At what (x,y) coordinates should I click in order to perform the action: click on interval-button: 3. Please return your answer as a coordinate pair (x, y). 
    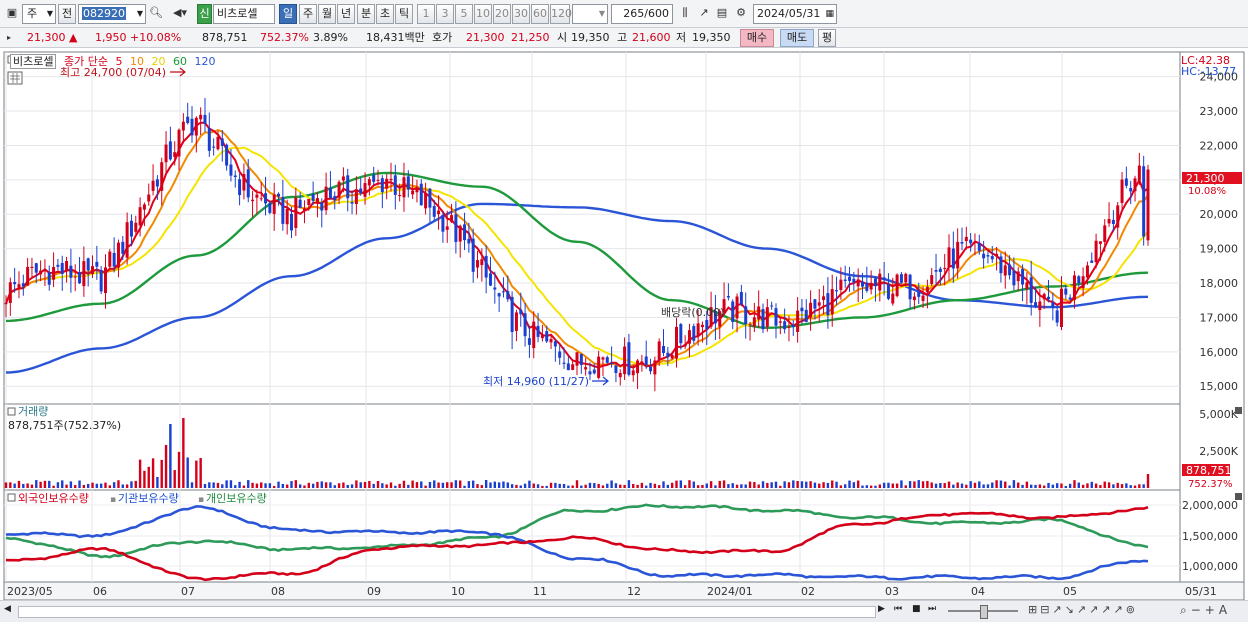
    Looking at the image, I should click on (445, 14).